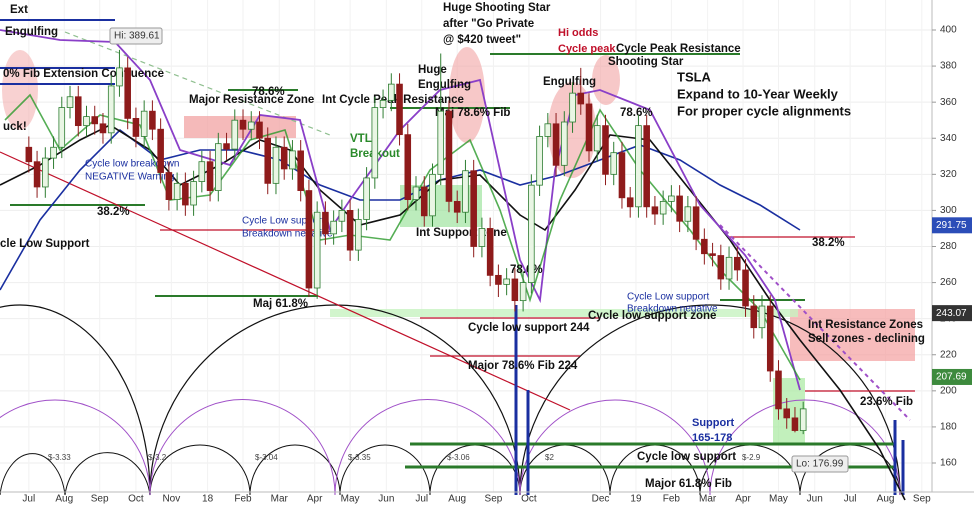  Describe the element at coordinates (20, 90) in the screenshot. I see `highlight` at that location.